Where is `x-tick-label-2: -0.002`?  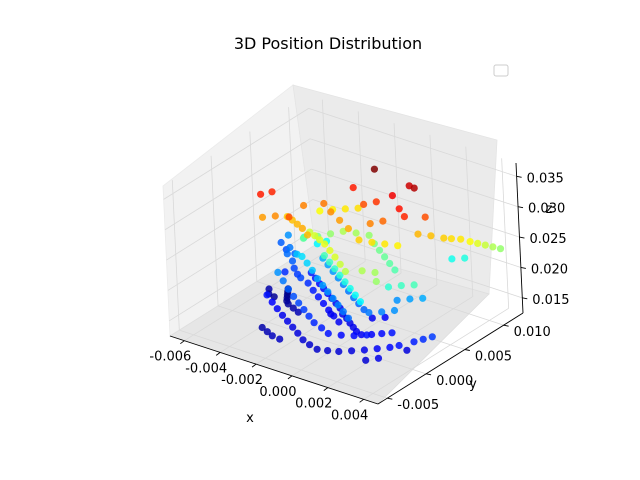
x-tick-label-2: -0.002 is located at coordinates (242, 380).